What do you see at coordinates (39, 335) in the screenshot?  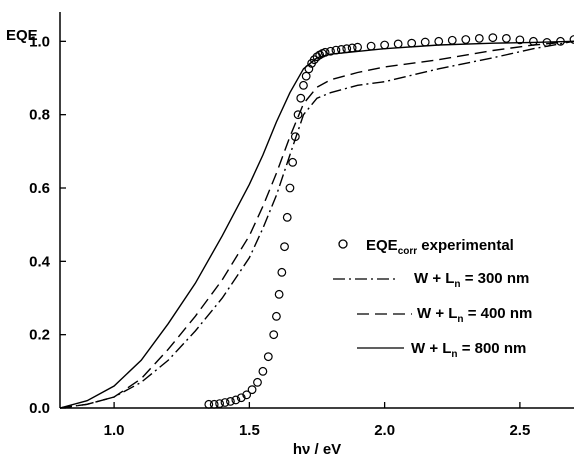 I see `y-tick-label: 0.2` at bounding box center [39, 335].